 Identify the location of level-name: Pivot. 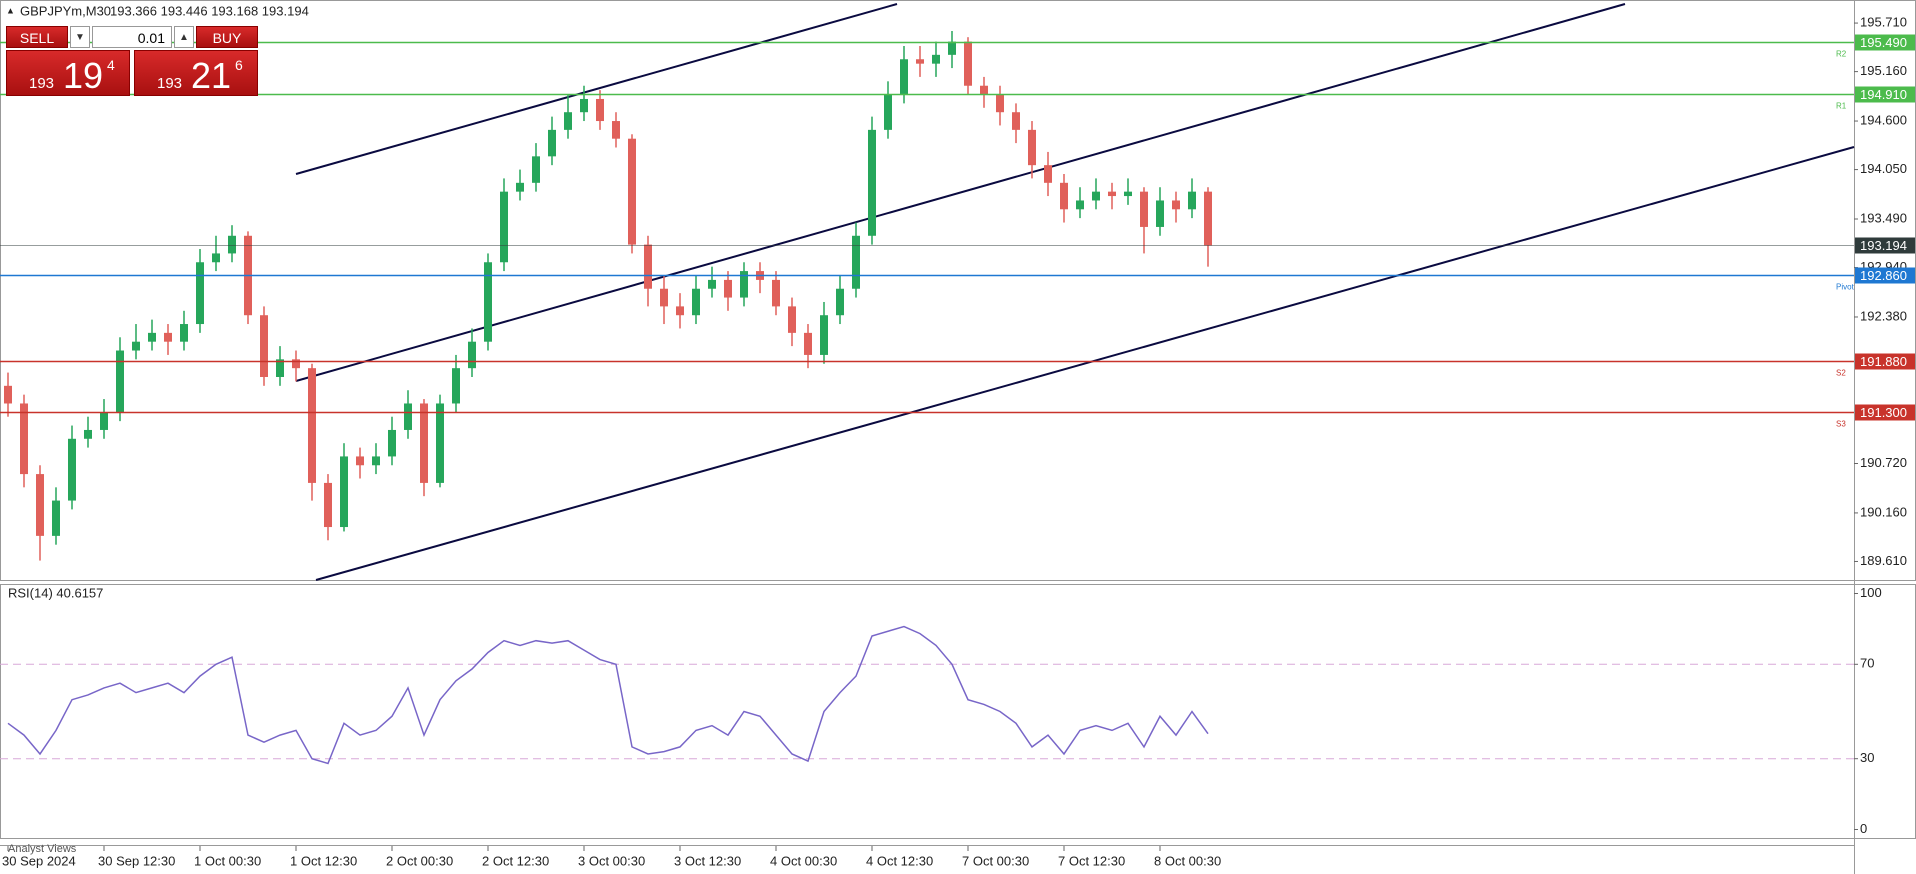
(1845, 287).